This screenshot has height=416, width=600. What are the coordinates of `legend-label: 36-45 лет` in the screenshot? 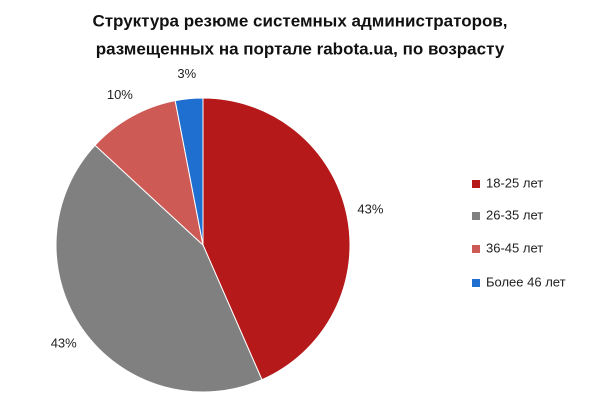 It's located at (514, 247).